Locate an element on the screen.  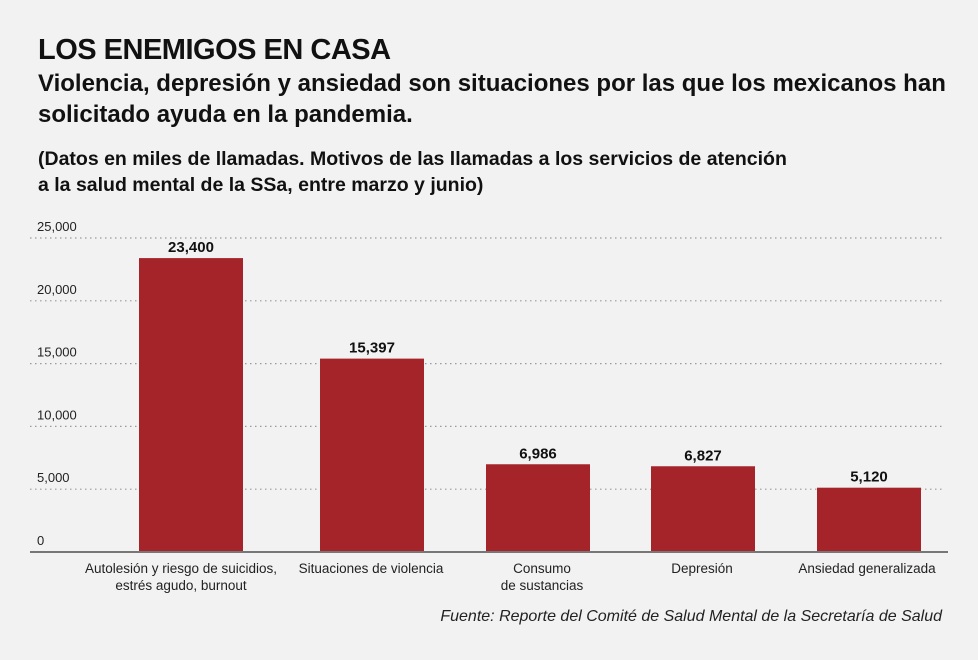
y-tick-label: 25,000 is located at coordinates (57, 226).